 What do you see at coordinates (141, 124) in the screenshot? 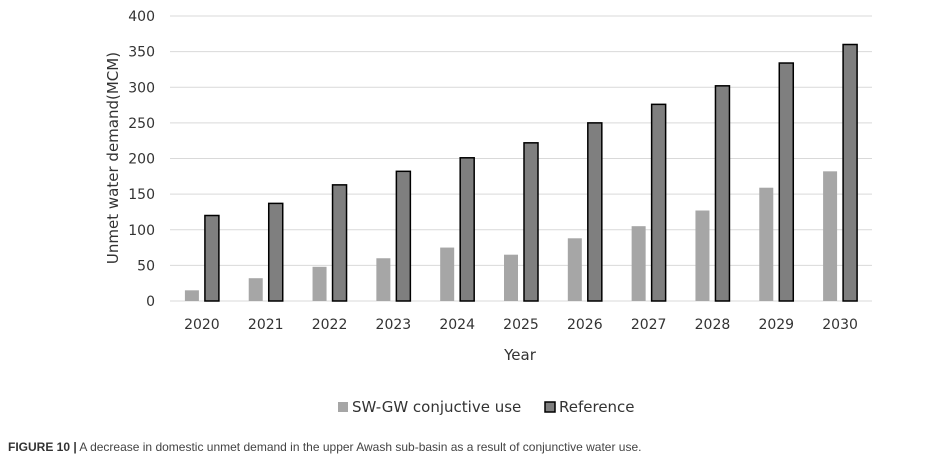
I see `y-tick-label: 250` at bounding box center [141, 124].